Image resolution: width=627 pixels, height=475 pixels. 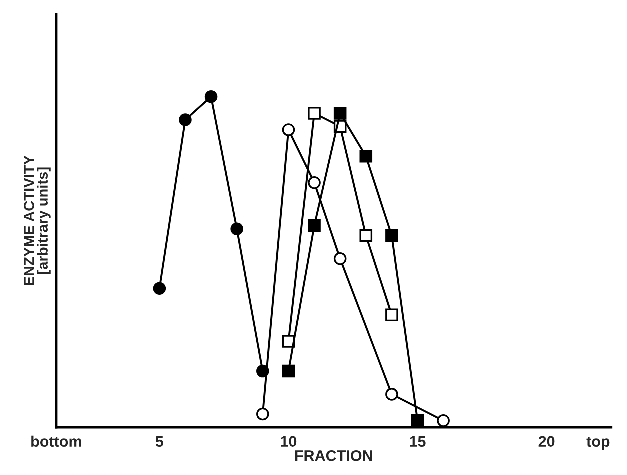 What do you see at coordinates (418, 442) in the screenshot?
I see `x-tick-label: 15` at bounding box center [418, 442].